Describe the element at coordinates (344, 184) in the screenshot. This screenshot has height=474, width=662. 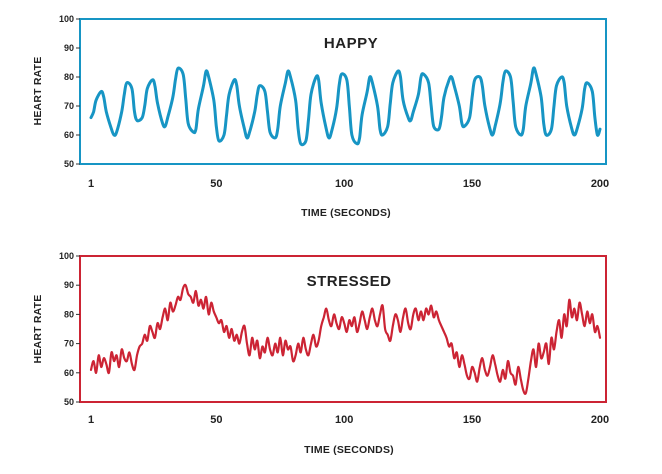
I see `happy-xtick-label: 100` at that location.